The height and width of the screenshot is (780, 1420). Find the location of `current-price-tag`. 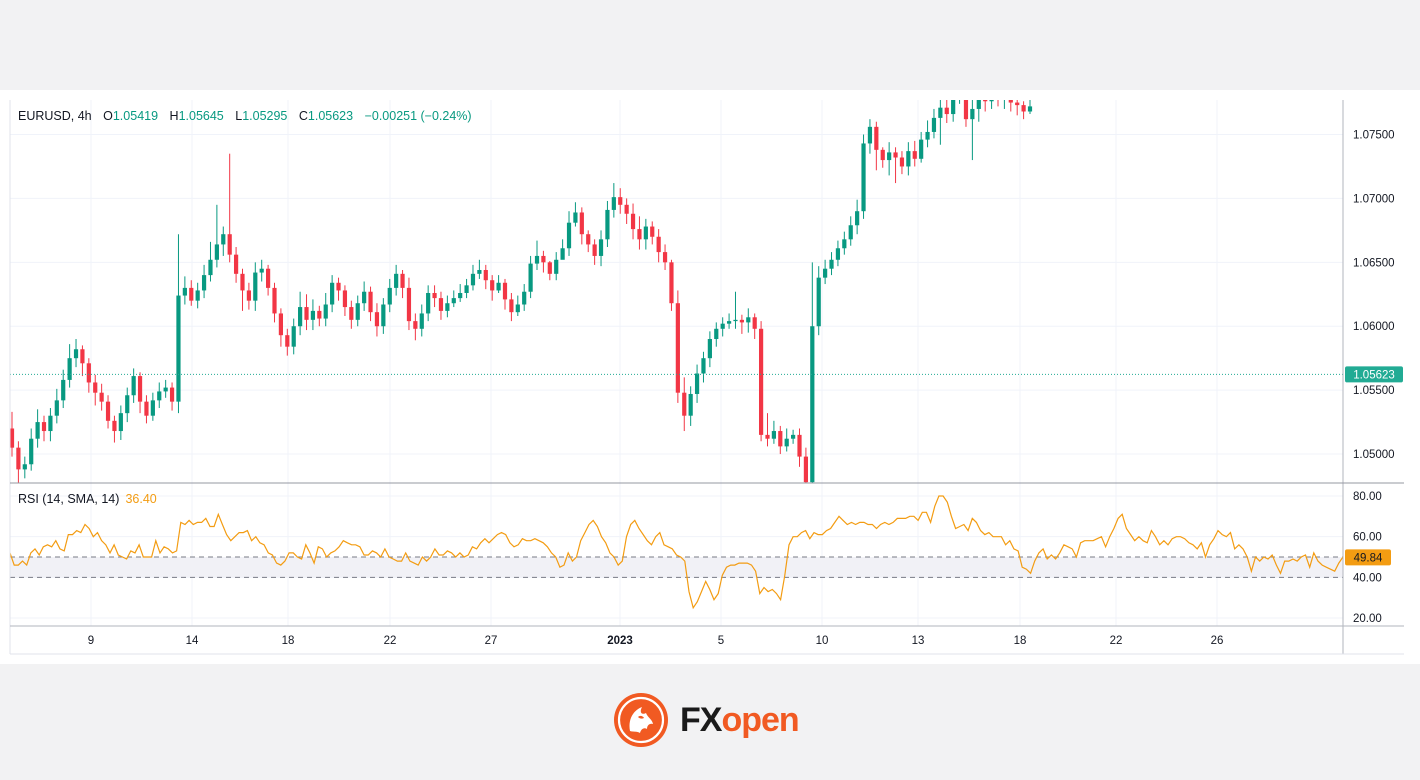

current-price-tag is located at coordinates (1374, 374).